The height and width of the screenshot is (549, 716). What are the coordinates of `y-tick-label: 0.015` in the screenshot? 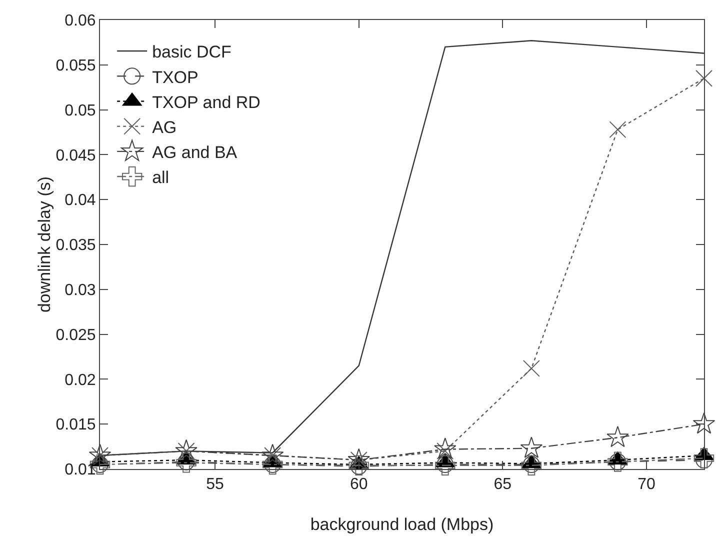 It's located at (76, 425).